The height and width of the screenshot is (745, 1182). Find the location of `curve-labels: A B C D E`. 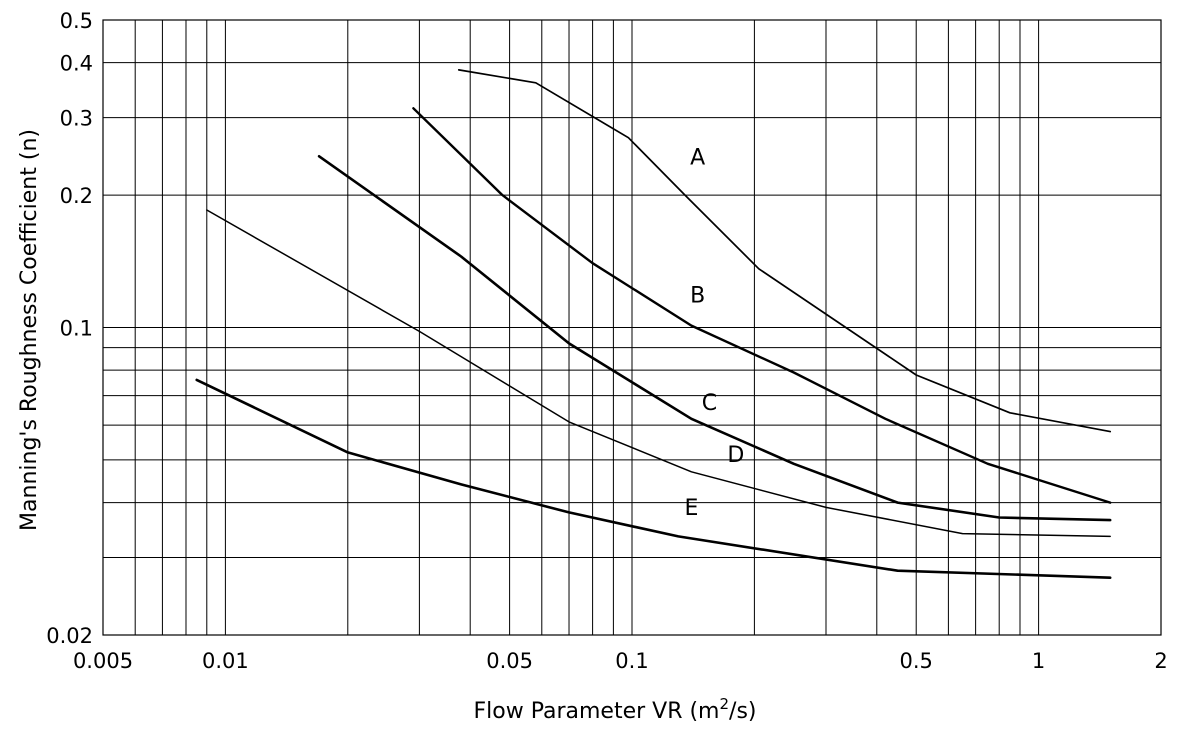

curve-labels: A B C D E is located at coordinates (714, 333).